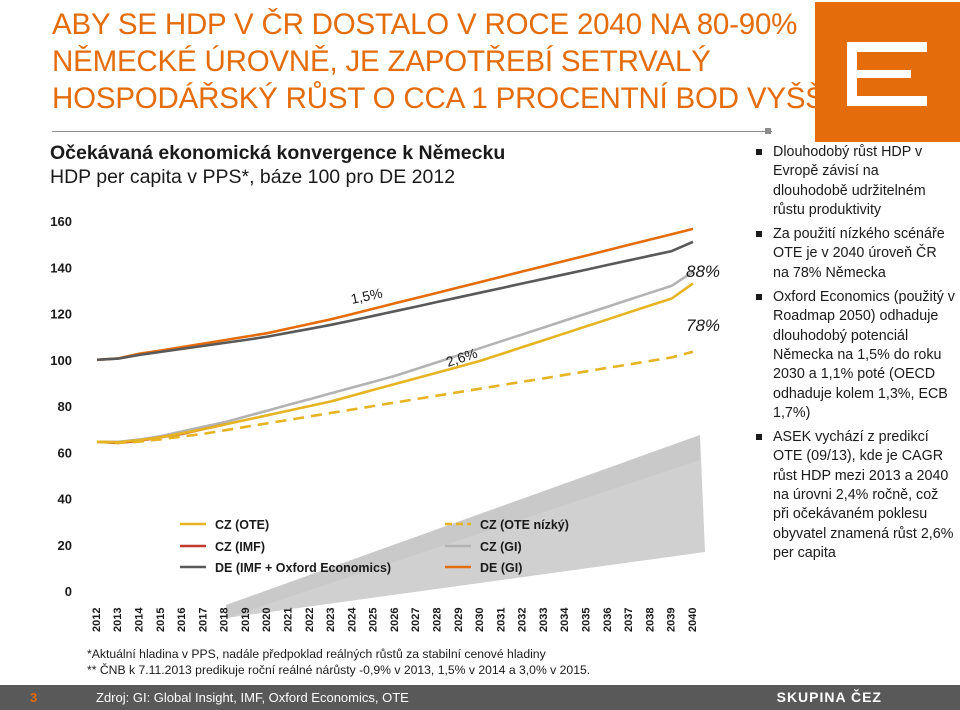  Describe the element at coordinates (693, 620) in the screenshot. I see `x-tick-label: 2040` at that location.